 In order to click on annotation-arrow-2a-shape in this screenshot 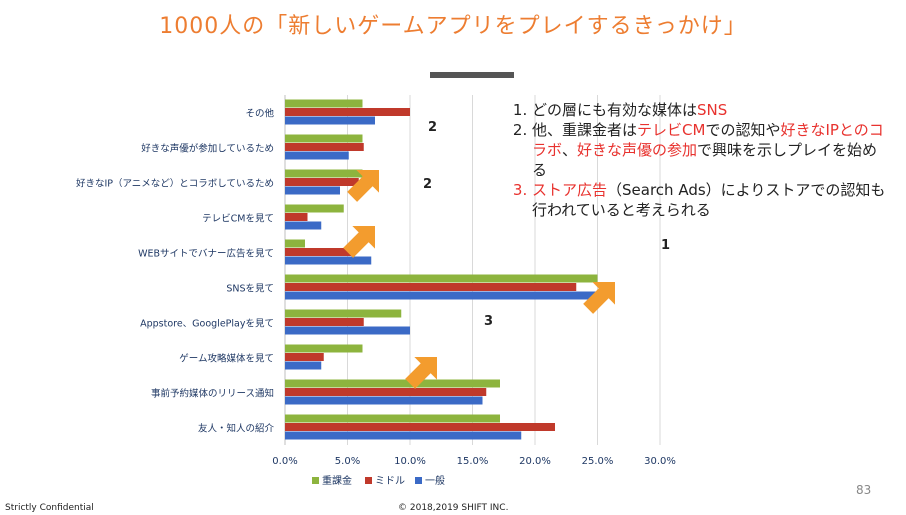, I will do `click(363, 186)`.